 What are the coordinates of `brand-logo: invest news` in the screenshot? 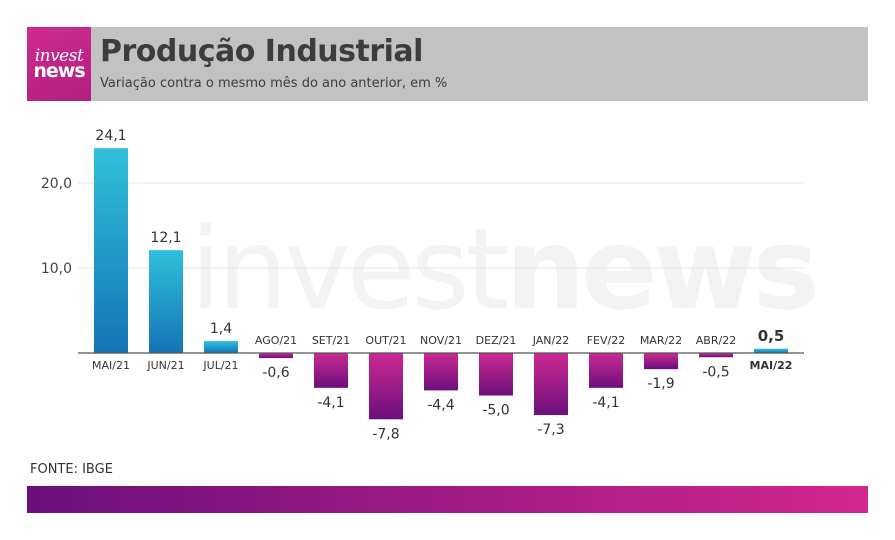 It's located at (59, 64).